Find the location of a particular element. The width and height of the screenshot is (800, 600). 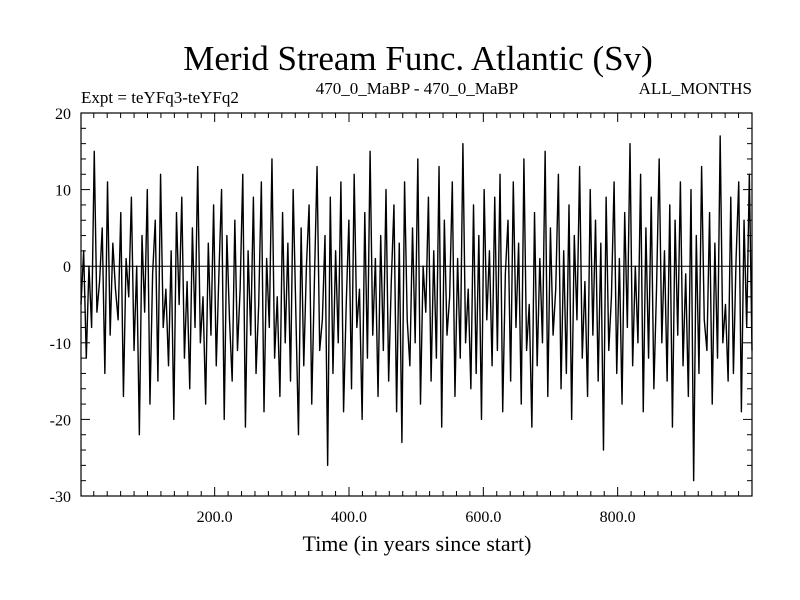

x-tick-label: 600.0 is located at coordinates (483, 517).